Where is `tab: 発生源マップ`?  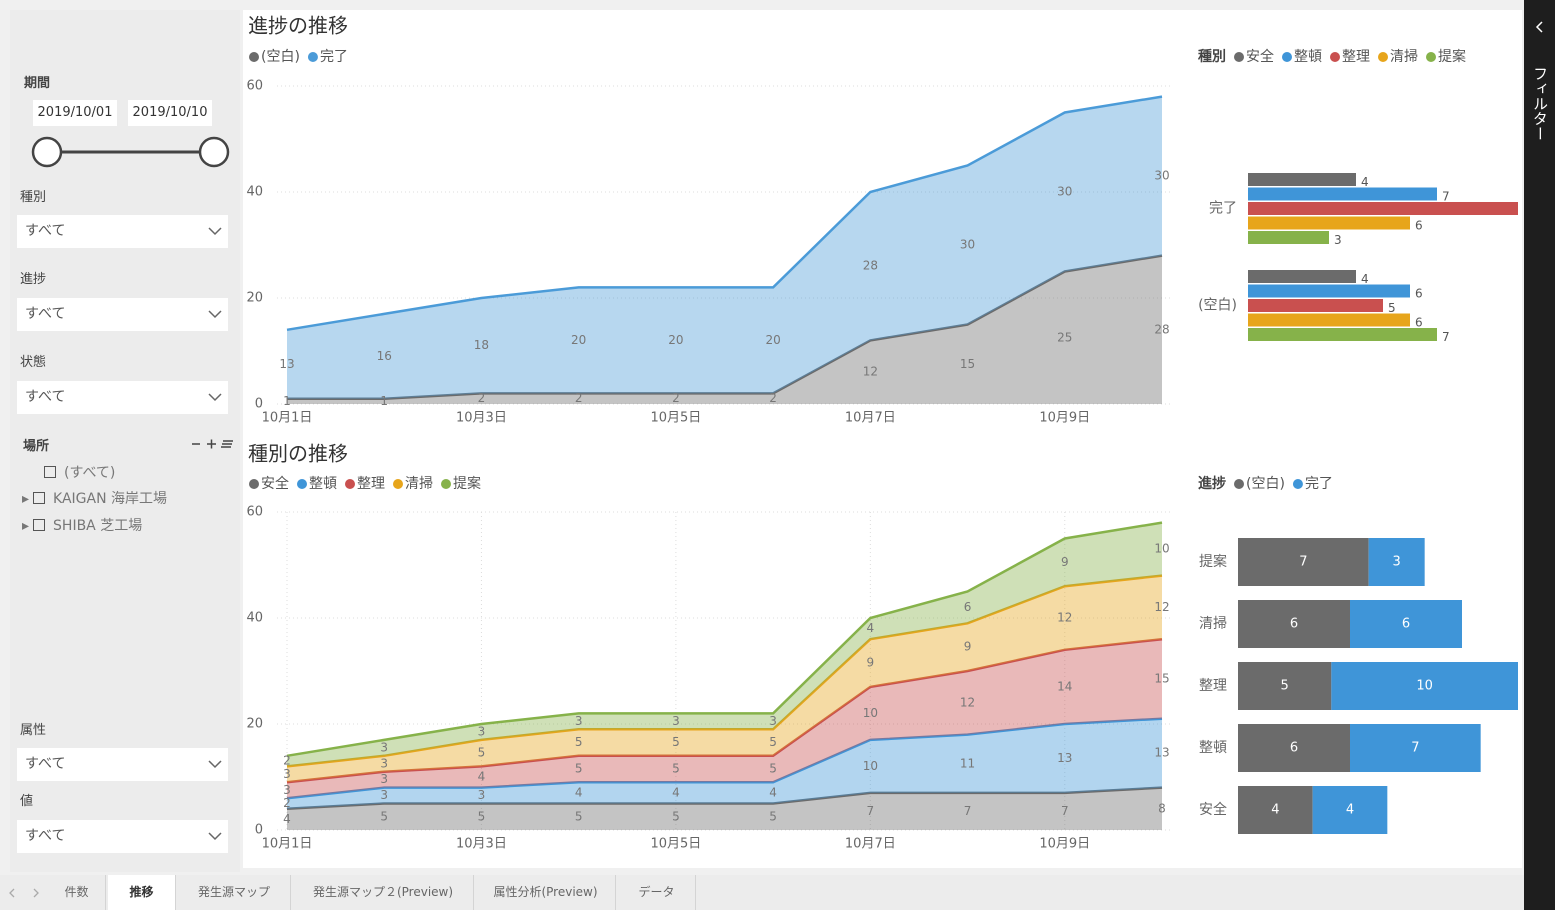 tab: 発生源マップ is located at coordinates (234, 892).